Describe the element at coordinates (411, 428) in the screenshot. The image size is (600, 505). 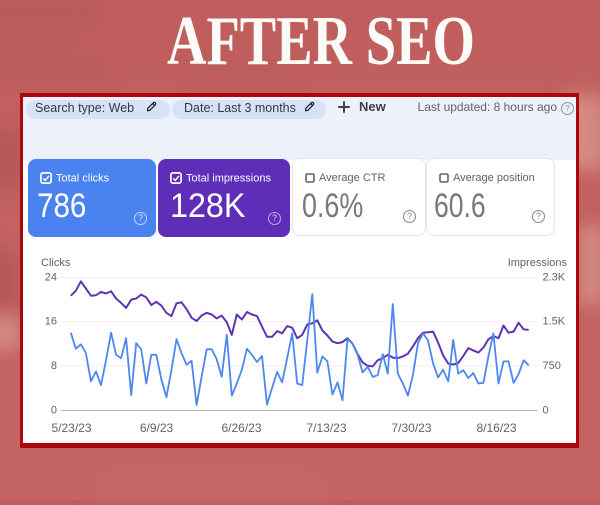
I see `svg-text: 7/30/23` at that location.